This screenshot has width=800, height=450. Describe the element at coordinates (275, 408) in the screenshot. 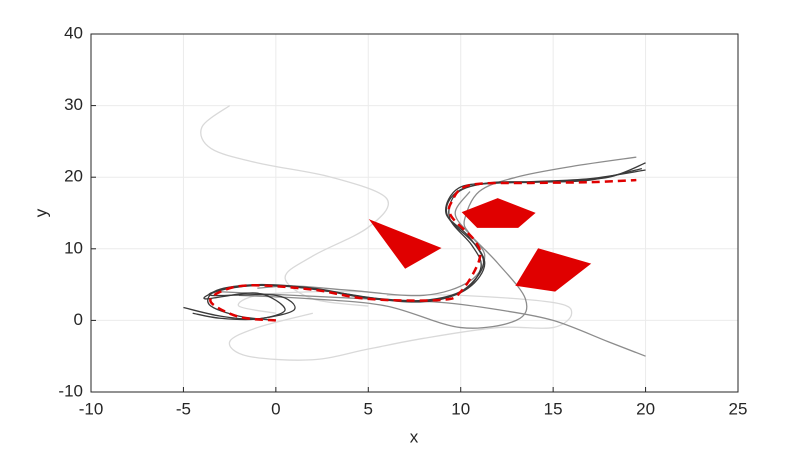

I see `x-tick-label: 0` at that location.